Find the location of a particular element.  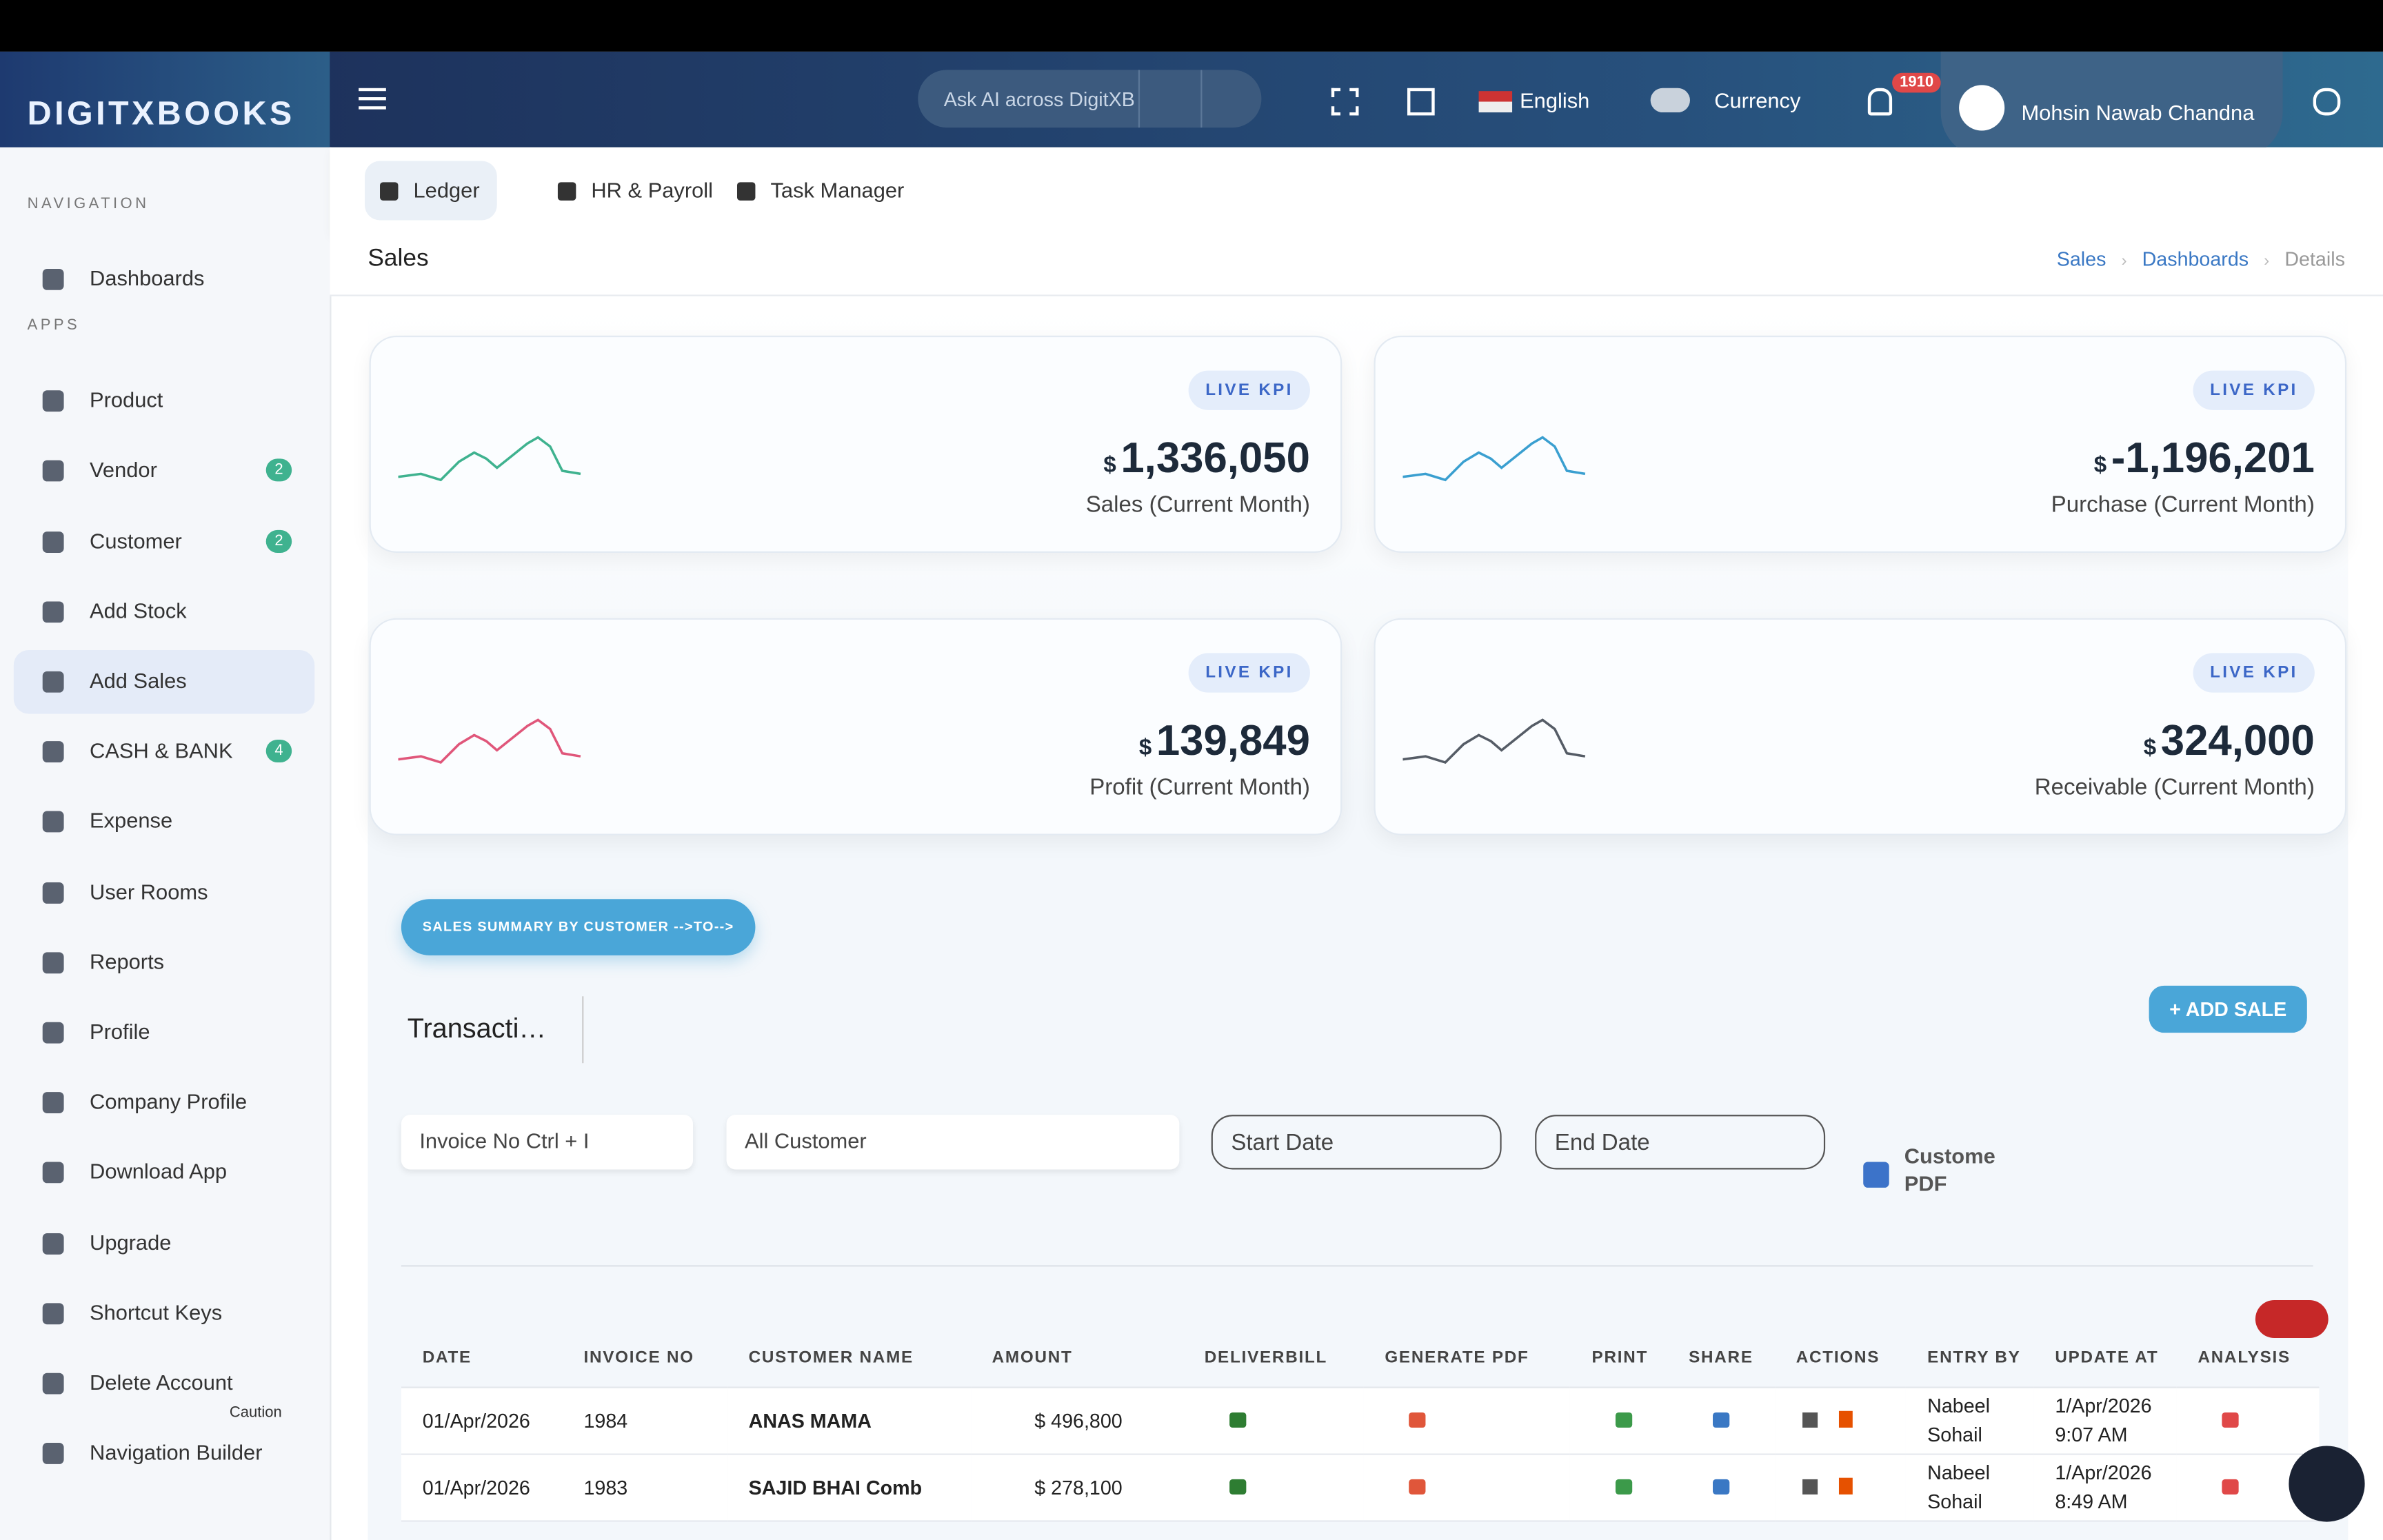

column-header: GENERATE PDF is located at coordinates (1457, 1358).